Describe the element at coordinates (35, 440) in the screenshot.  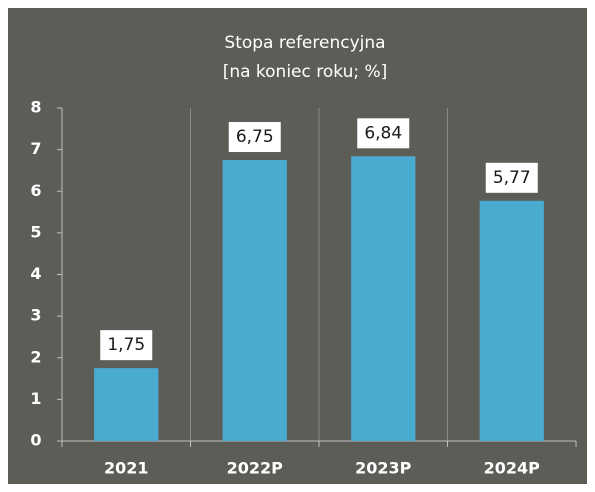
I see `y-tick-label: 0` at that location.